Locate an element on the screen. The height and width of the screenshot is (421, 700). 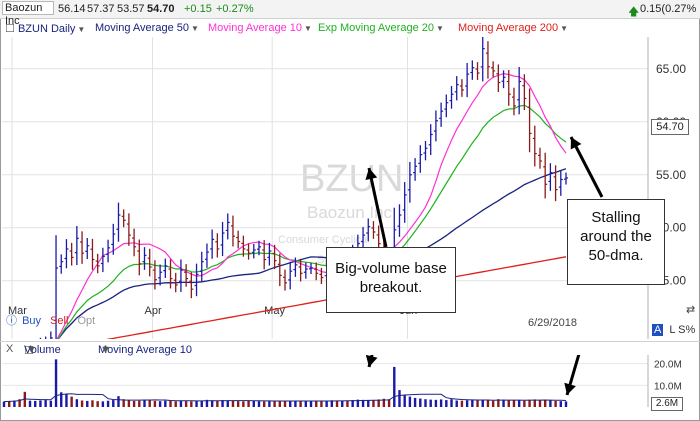
legend-ma200: Moving Average 200 ▼ is located at coordinates (513, 28).